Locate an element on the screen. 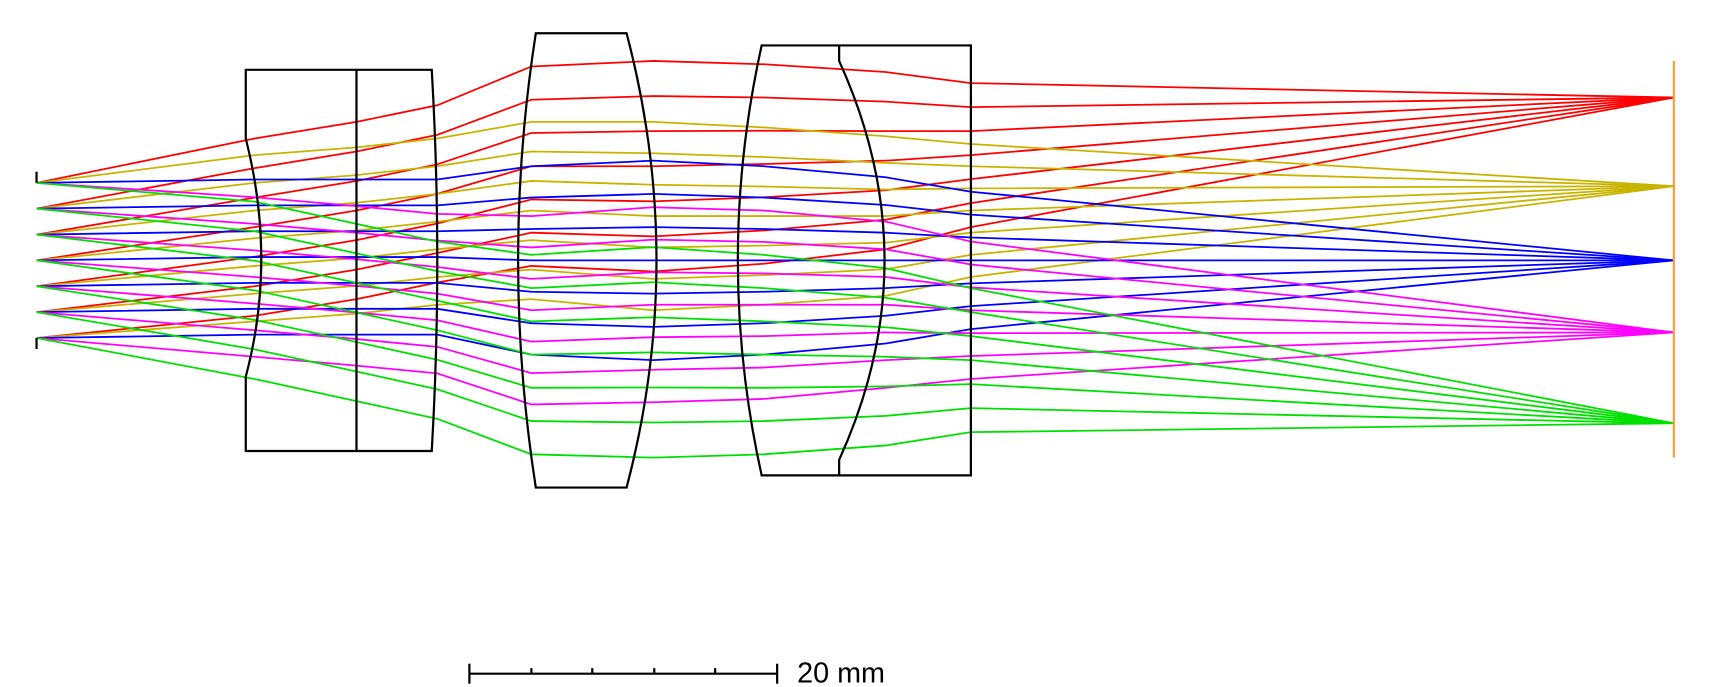  scale-label: 20 mm is located at coordinates (841, 672).